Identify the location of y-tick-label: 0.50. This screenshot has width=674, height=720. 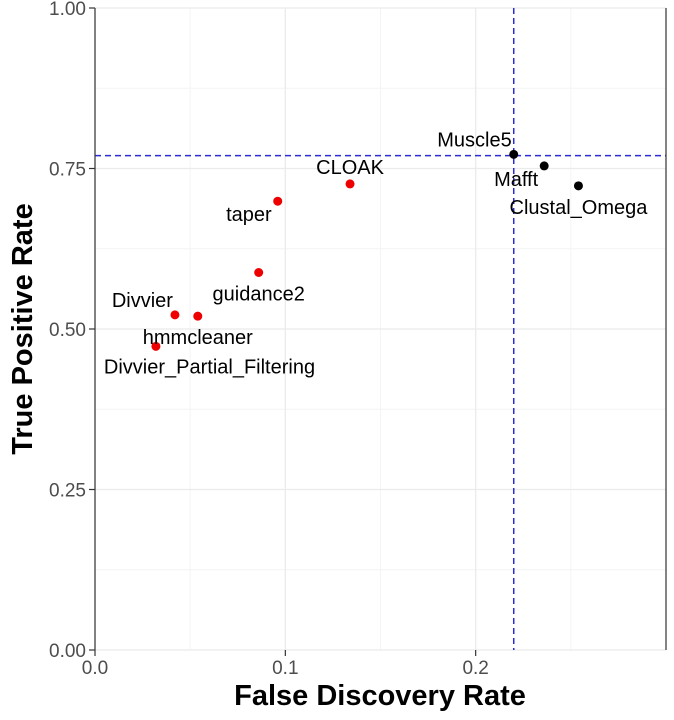
(67, 330).